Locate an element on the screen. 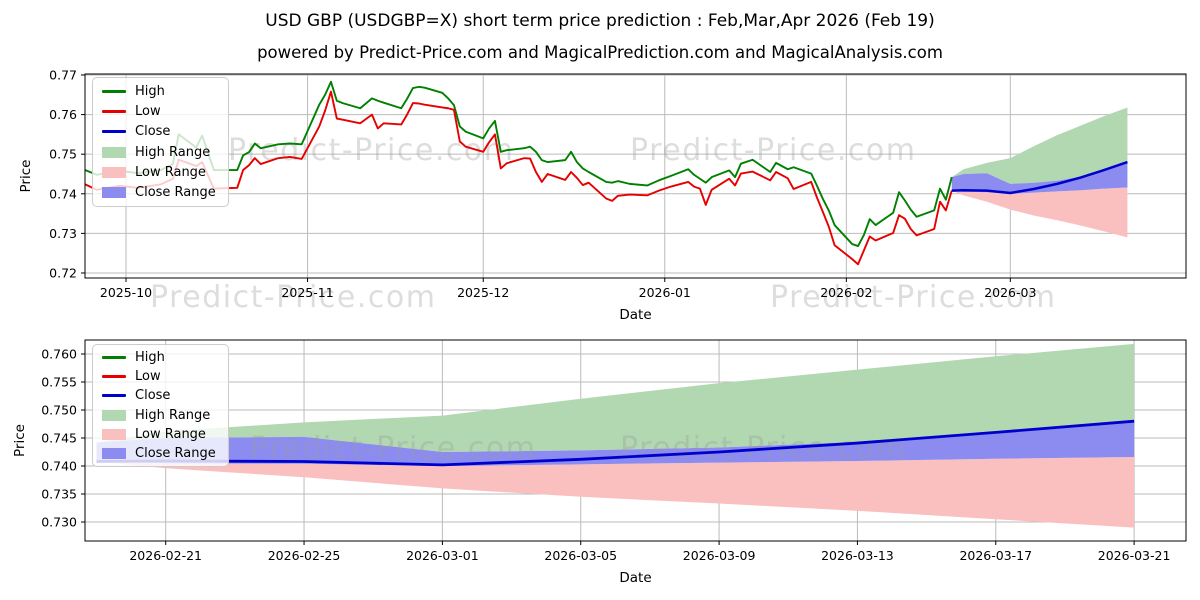 This screenshot has height=600, width=1200. x-axis-tick-label: 2026-03-17 is located at coordinates (995, 555).